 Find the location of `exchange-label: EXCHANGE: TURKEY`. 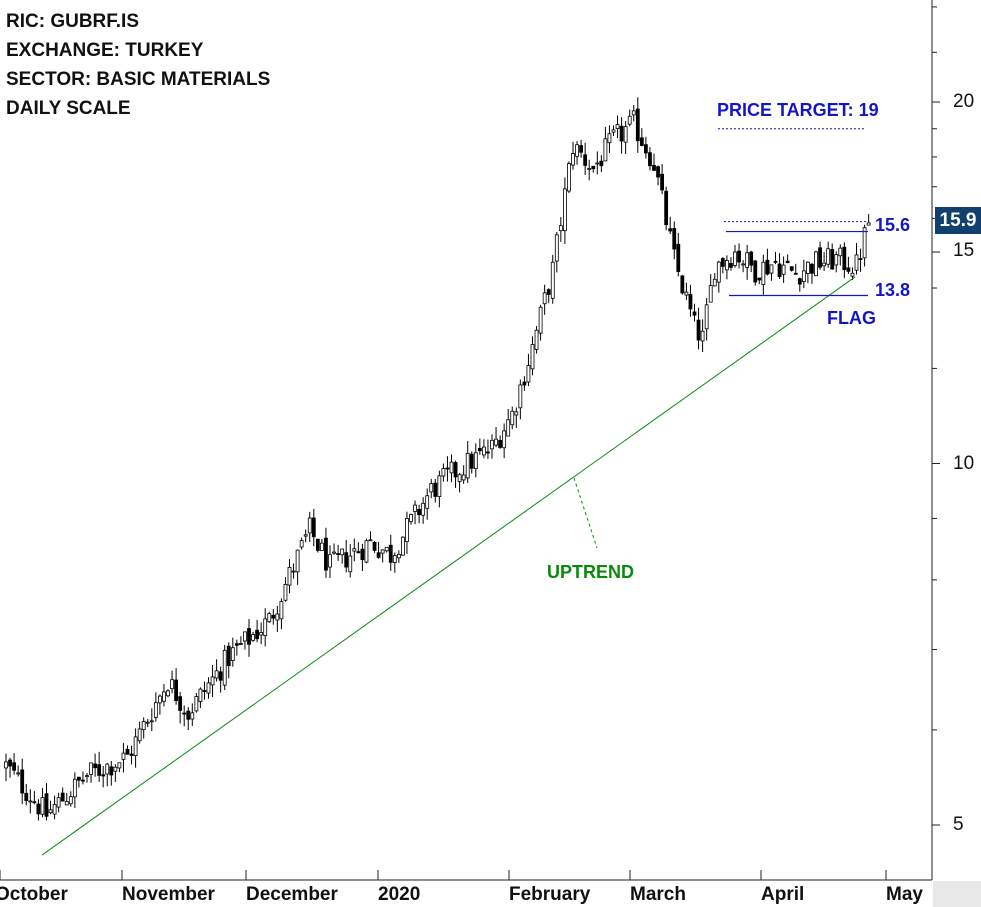

exchange-label: EXCHANGE: TURKEY is located at coordinates (105, 50).